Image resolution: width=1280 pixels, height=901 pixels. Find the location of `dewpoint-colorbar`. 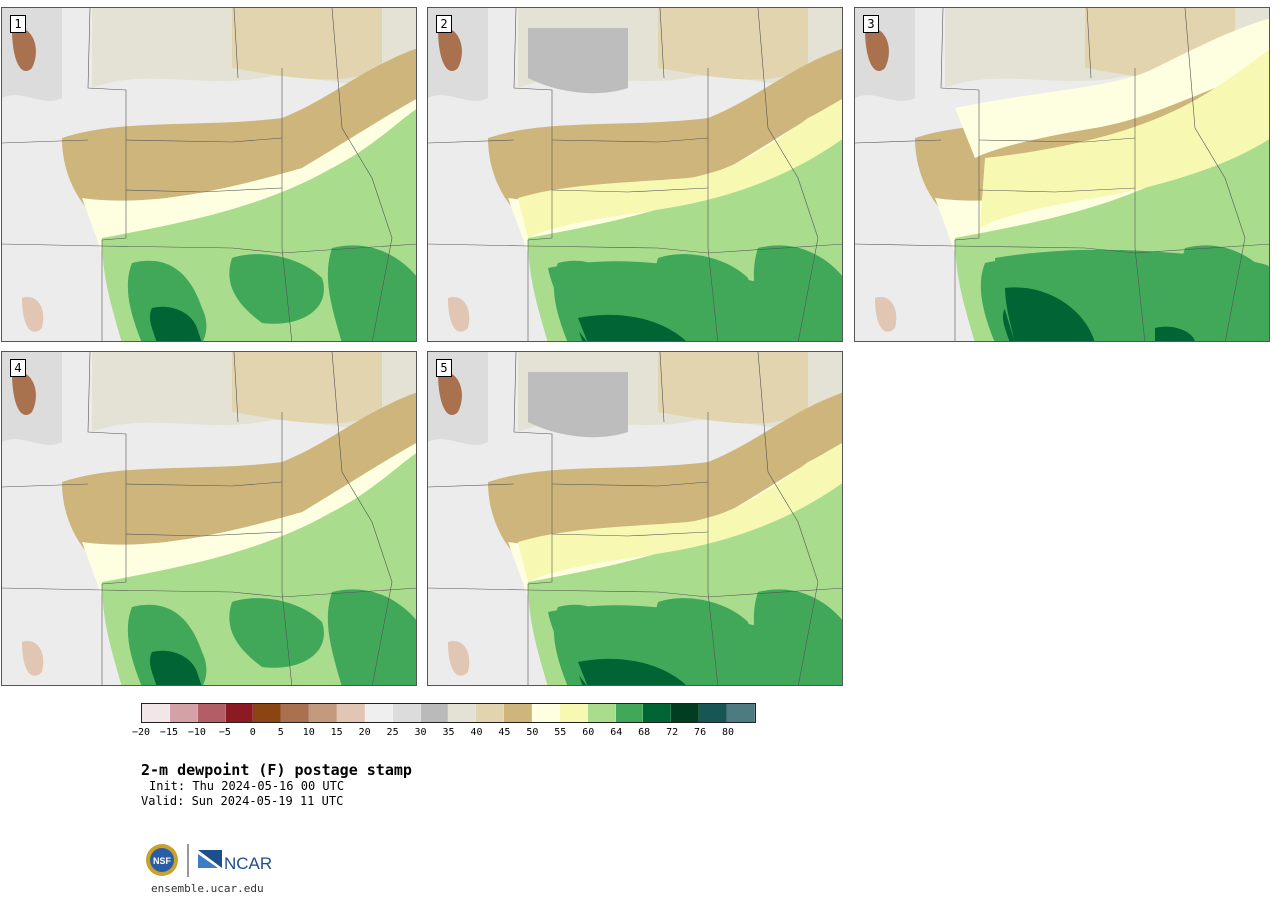

dewpoint-colorbar is located at coordinates (448, 713).